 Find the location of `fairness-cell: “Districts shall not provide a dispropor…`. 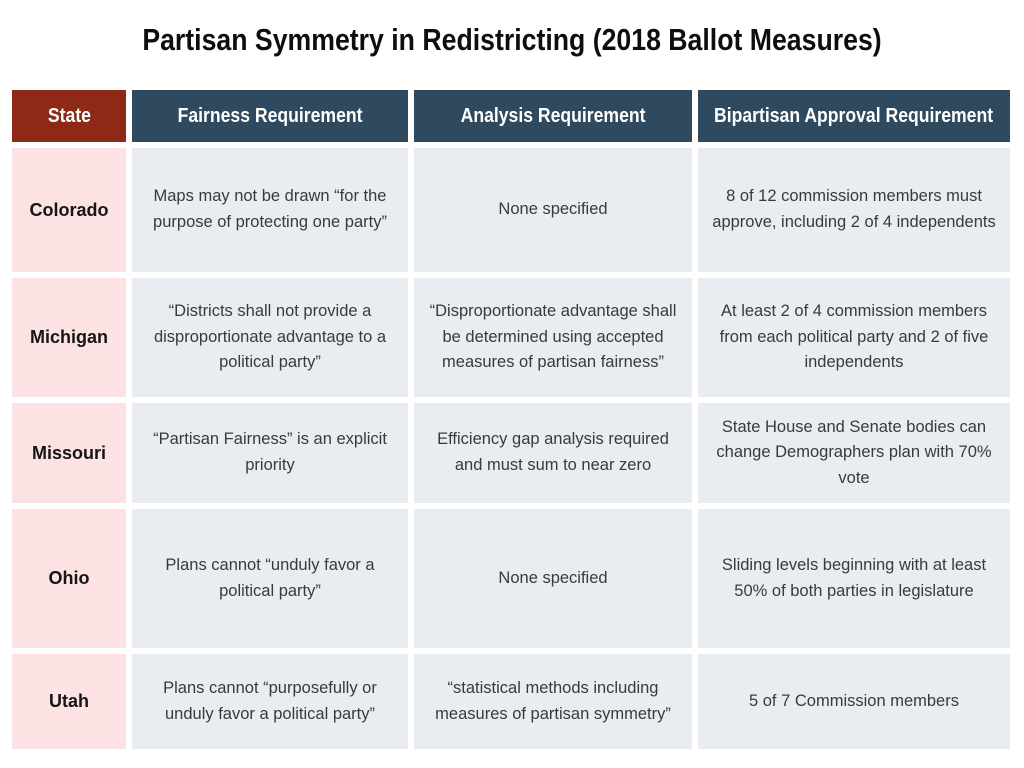

fairness-cell: “Districts shall not provide a dispropor… is located at coordinates (270, 337).